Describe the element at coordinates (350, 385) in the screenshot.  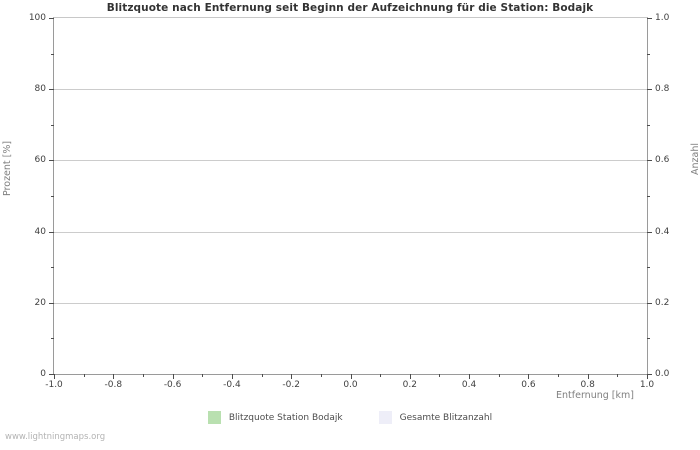
I see `x-axis-tick-label: 0.0` at that location.